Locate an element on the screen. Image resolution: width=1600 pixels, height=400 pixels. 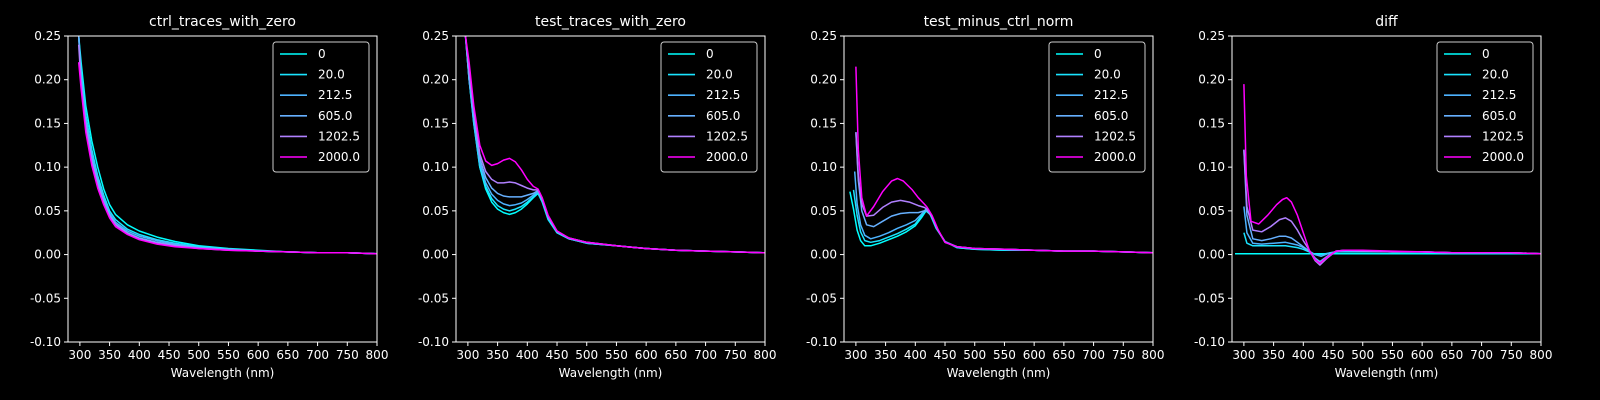
subplot-title: test_minus_ctrl_norm is located at coordinates (999, 22).